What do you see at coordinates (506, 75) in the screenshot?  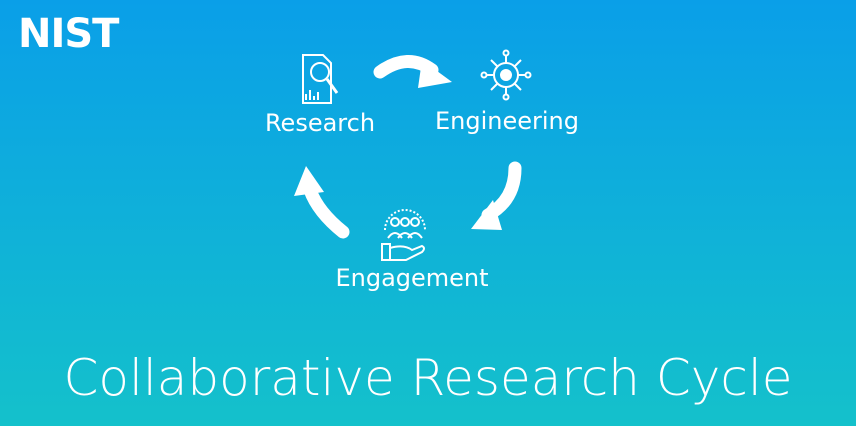 I see `engineering-icon` at bounding box center [506, 75].